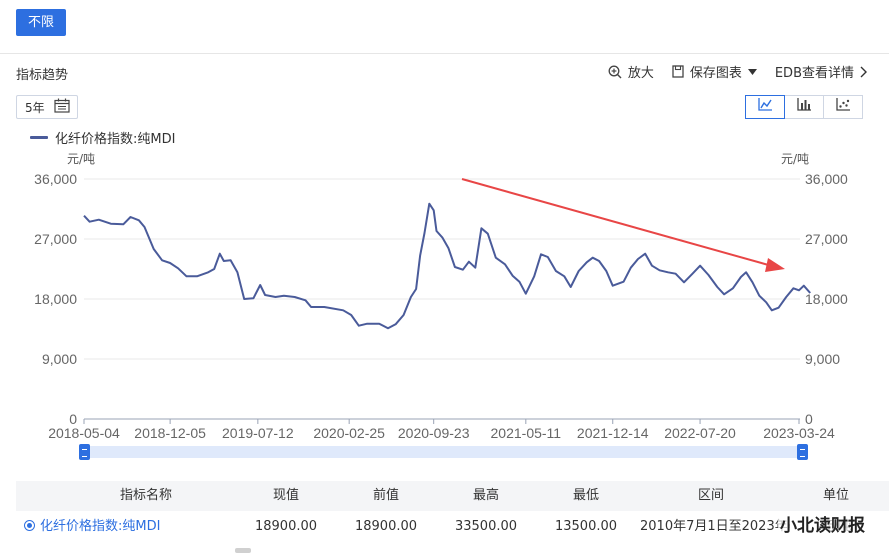  I want to click on section-divider, so click(444, 53).